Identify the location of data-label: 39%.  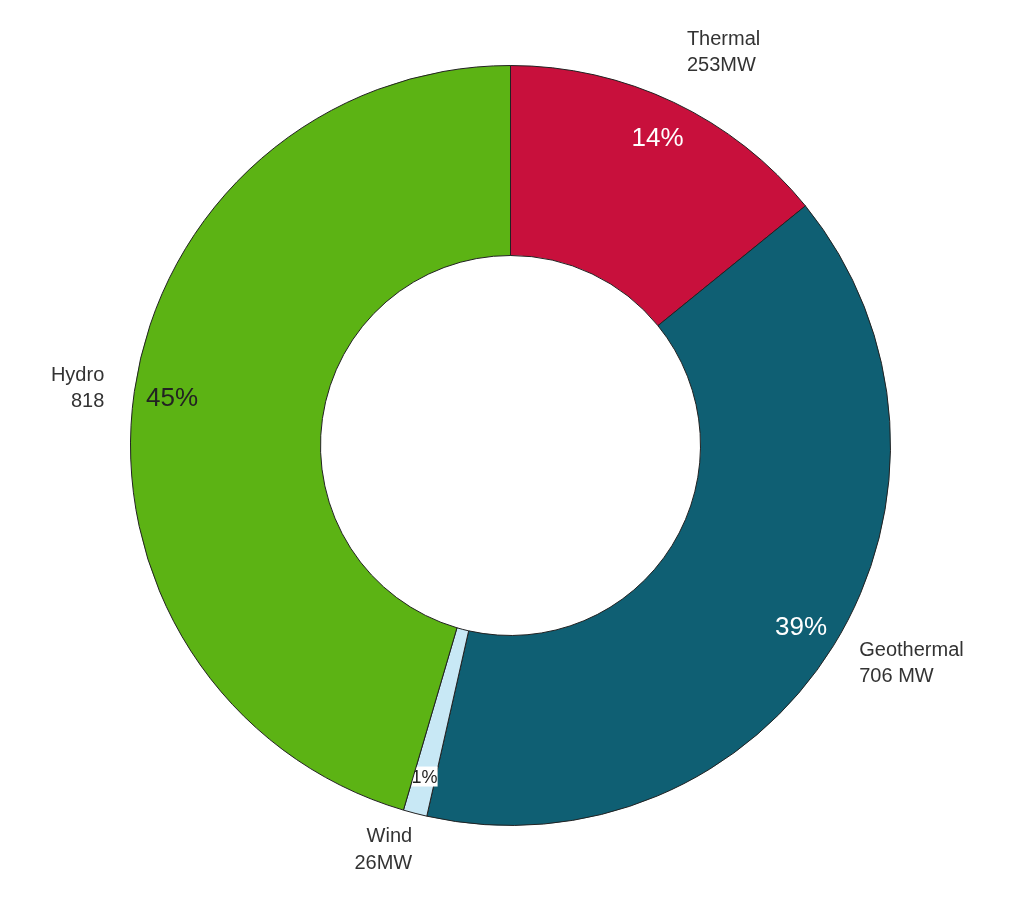
(801, 625).